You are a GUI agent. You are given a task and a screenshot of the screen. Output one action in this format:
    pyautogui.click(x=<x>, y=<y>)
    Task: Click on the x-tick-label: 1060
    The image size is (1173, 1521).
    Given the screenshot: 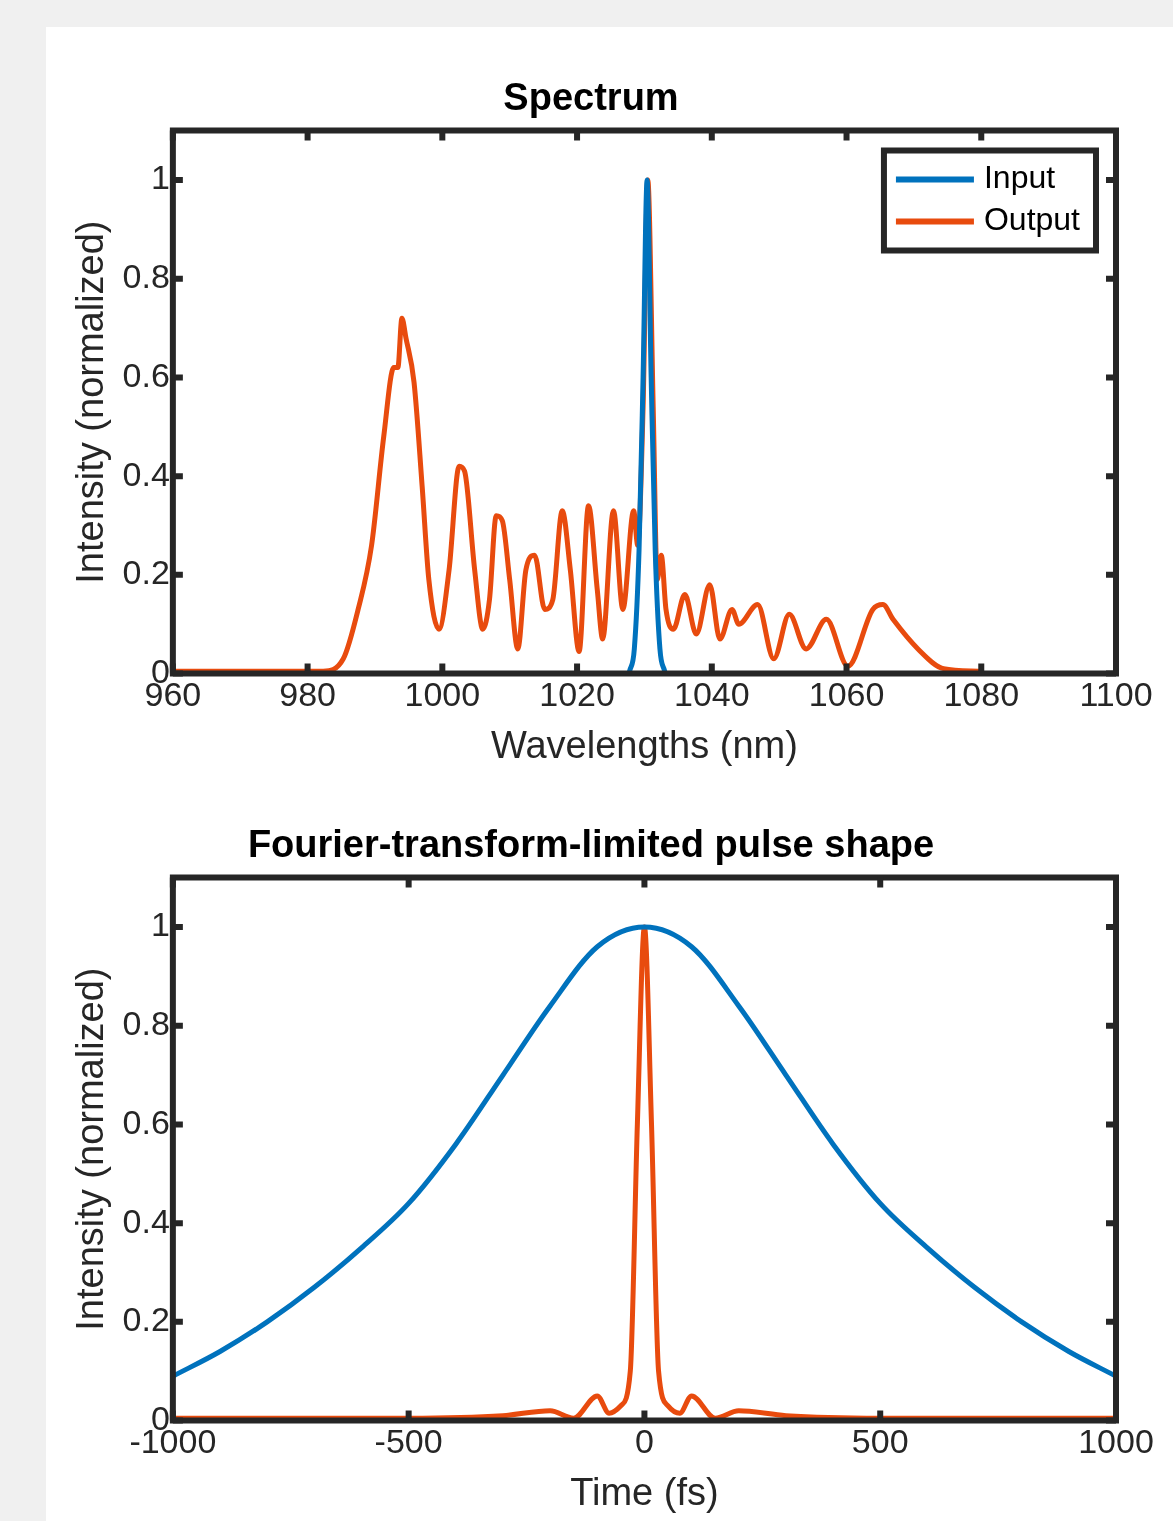 What is the action you would take?
    pyautogui.click(x=846, y=694)
    